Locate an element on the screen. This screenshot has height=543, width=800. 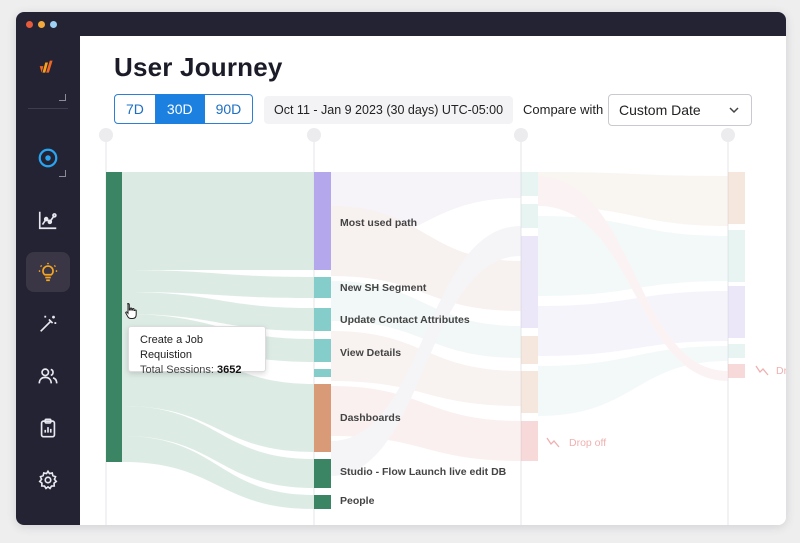
sidebar-item-reports is located at coordinates (48, 428).